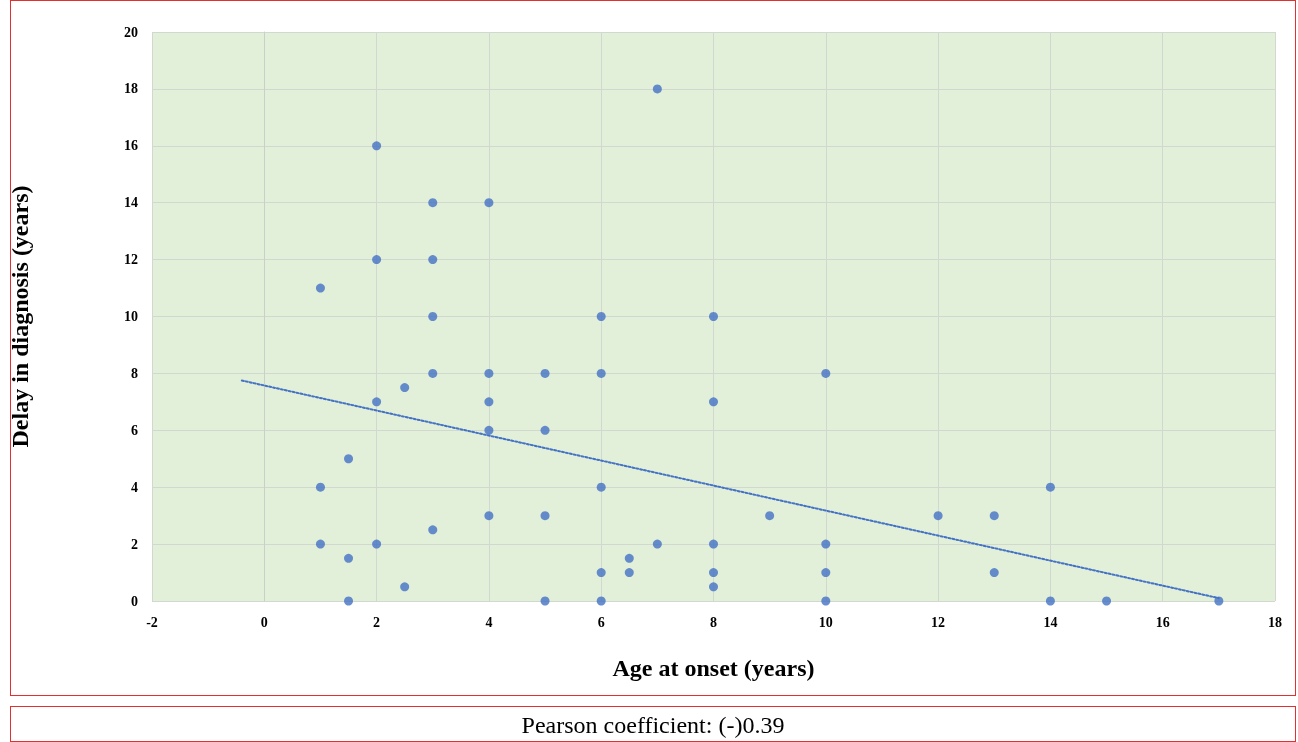 Image resolution: width=1298 pixels, height=742 pixels. I want to click on y-tick-label: 18, so click(131, 89).